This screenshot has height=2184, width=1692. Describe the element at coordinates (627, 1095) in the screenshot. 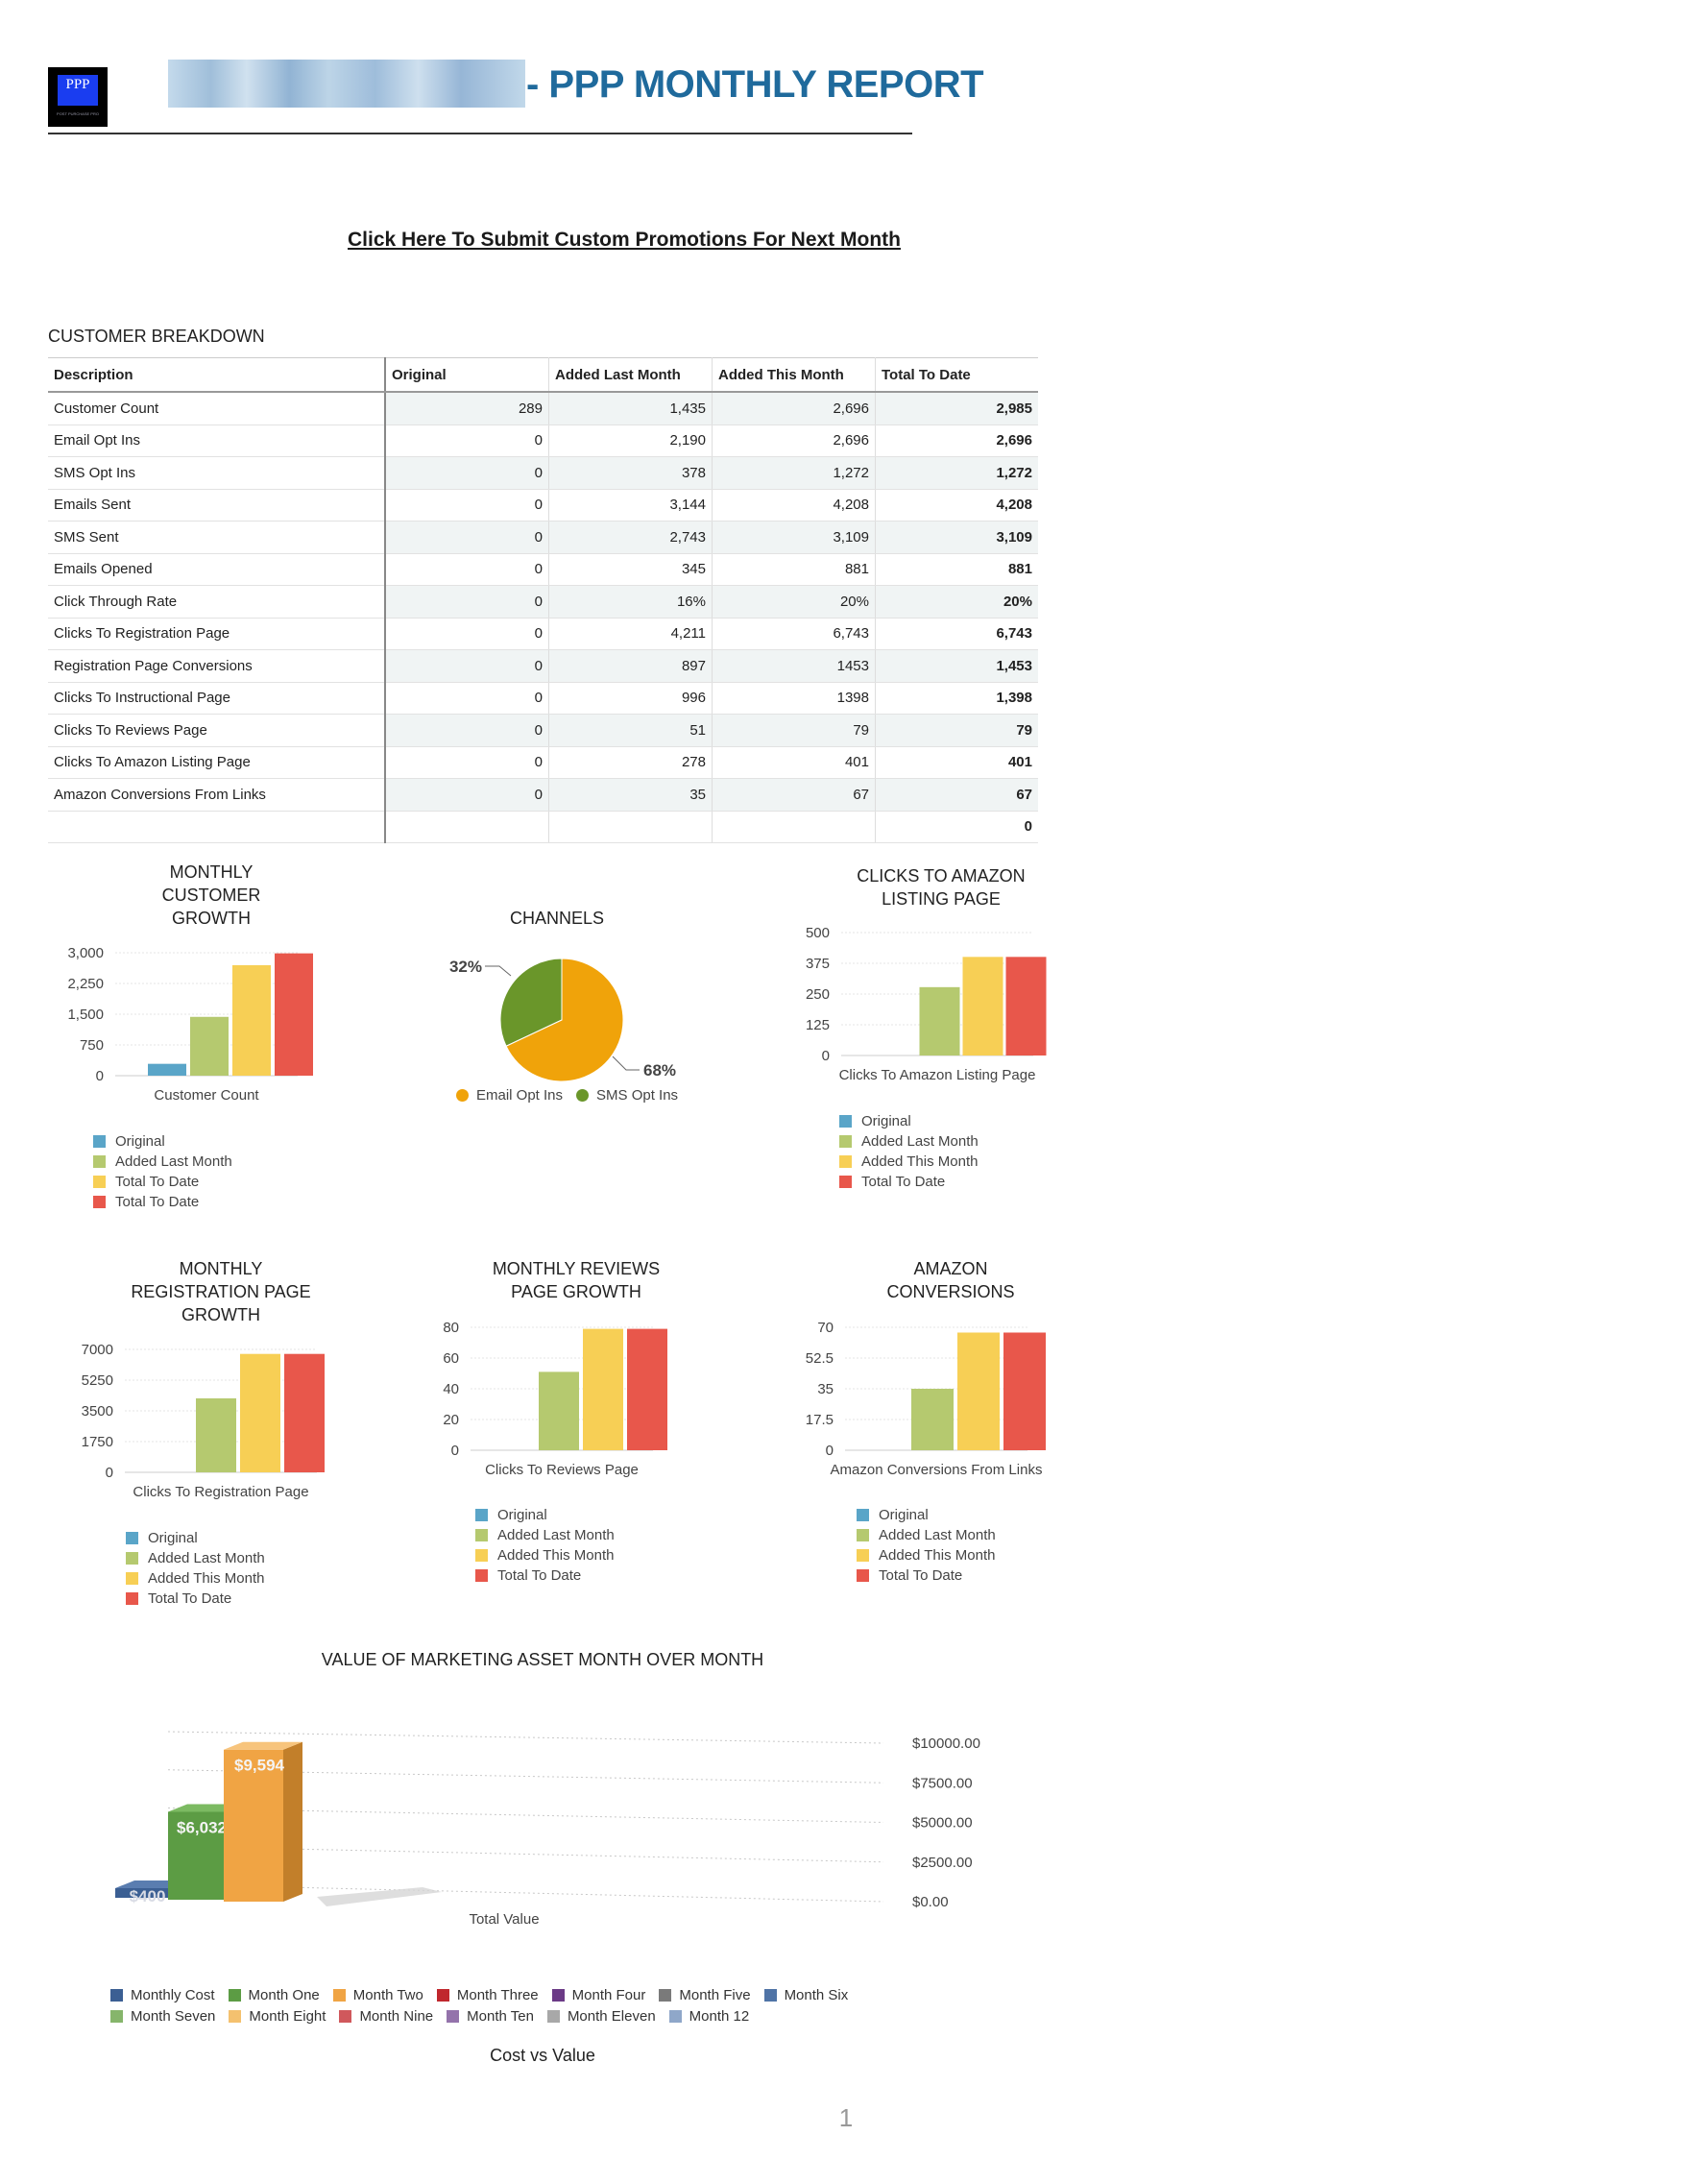

I see `legend-item: SMS Opt Ins` at that location.